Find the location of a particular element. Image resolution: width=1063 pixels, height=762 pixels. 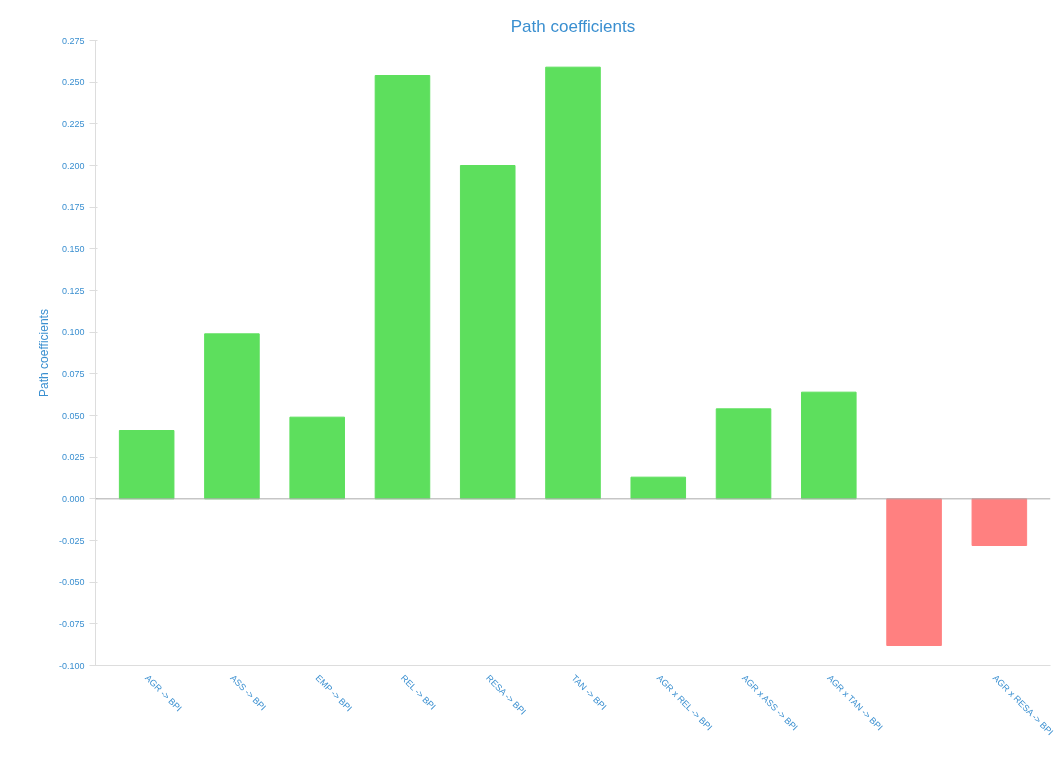

y-tick-label: -0.075 is located at coordinates (71, 623).